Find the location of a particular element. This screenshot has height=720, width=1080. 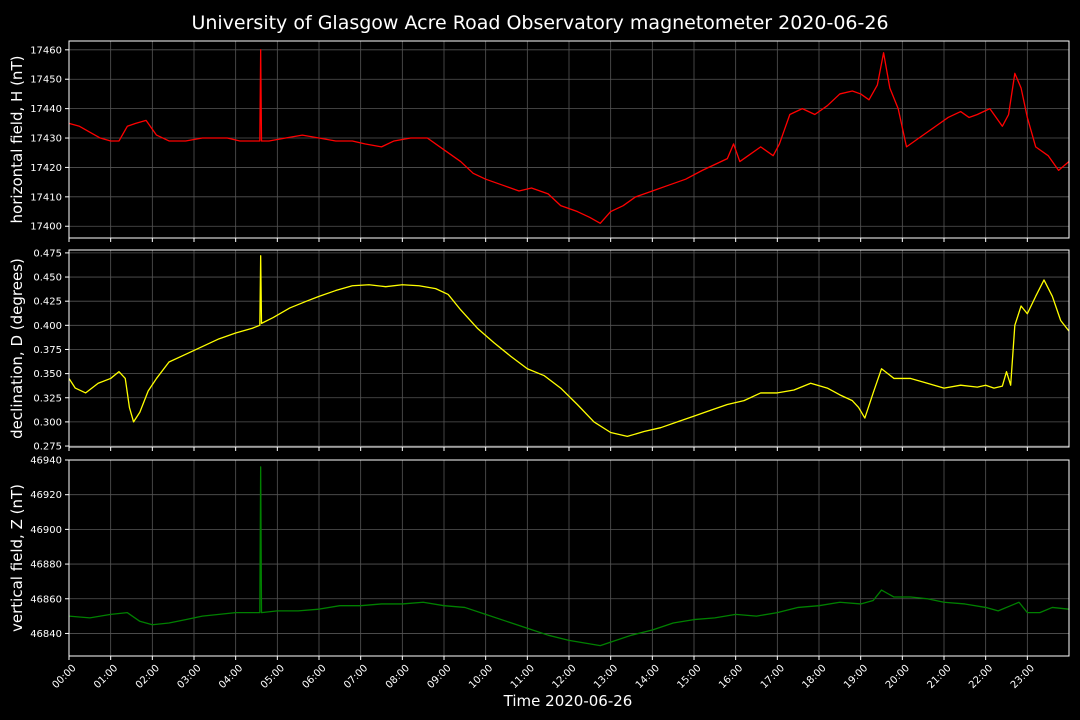

panel-h-y-axis-label: horizontal field, H (nT) is located at coordinates (17, 140).